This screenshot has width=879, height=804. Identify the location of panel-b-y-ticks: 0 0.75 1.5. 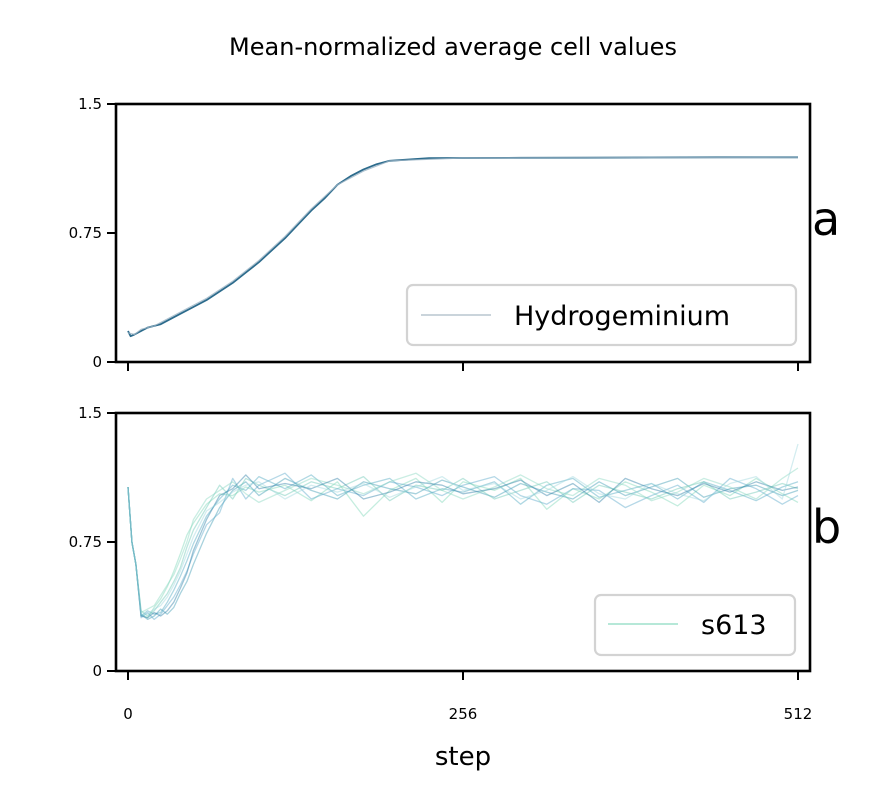
(92, 542).